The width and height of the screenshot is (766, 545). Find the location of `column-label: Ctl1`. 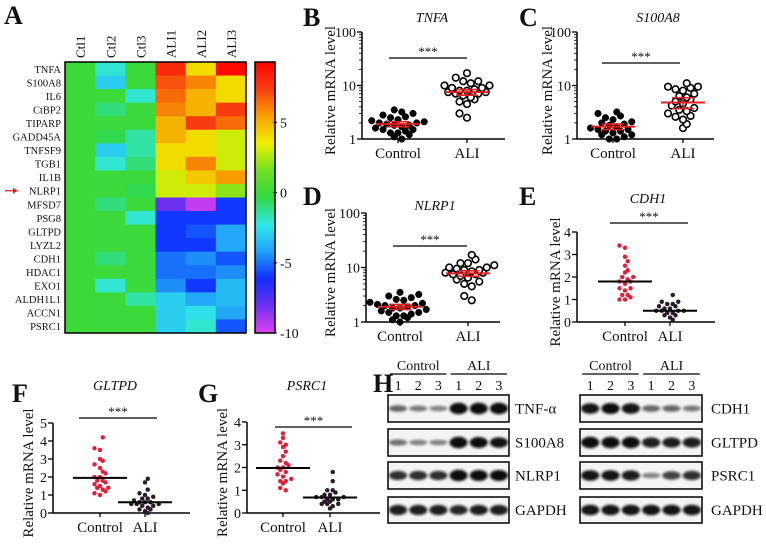

column-label: Ctl1 is located at coordinates (80, 47).